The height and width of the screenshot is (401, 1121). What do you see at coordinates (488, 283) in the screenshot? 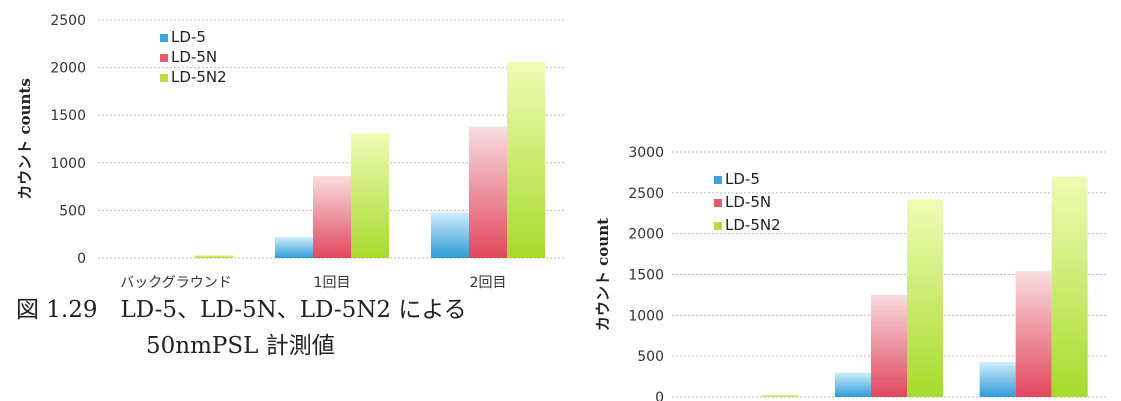
I see `x-tick-label: 2回目` at bounding box center [488, 283].